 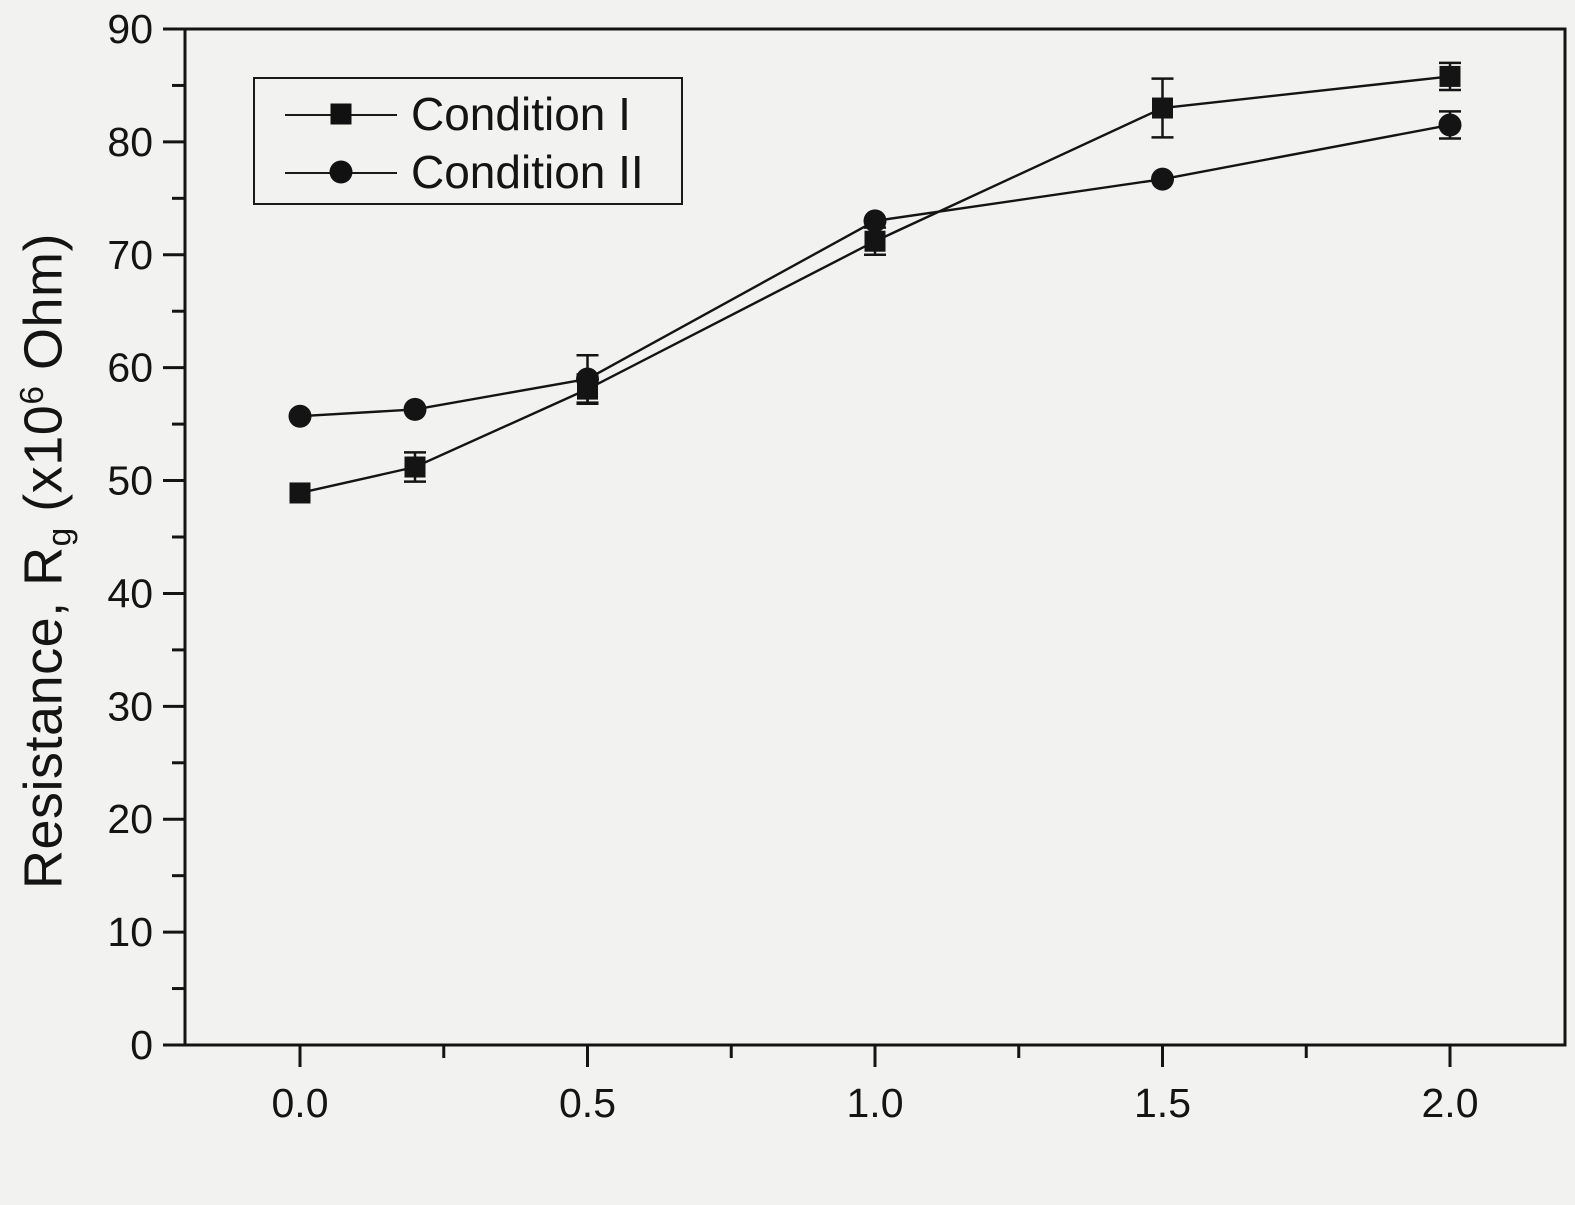 I want to click on y-tick-label: 70, so click(x=130, y=255).